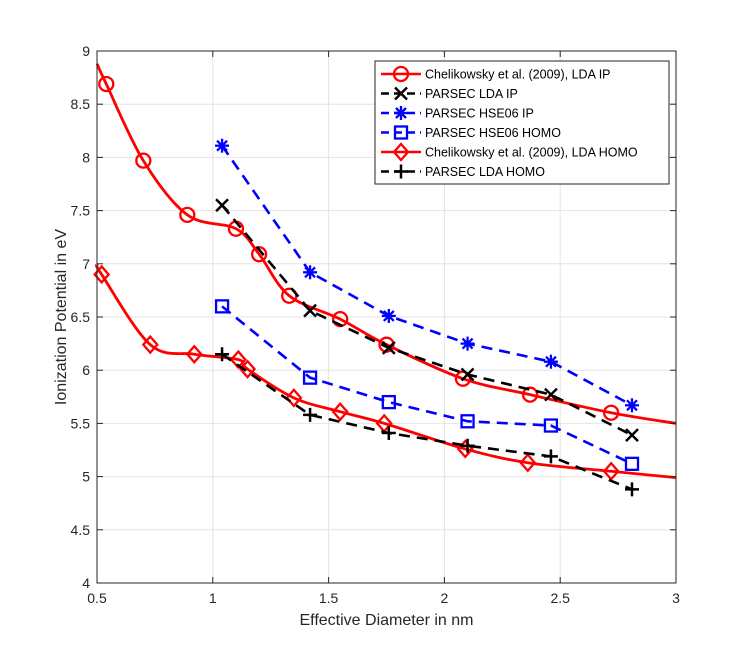  I want to click on y-tick-label-10: 9, so click(86, 51).